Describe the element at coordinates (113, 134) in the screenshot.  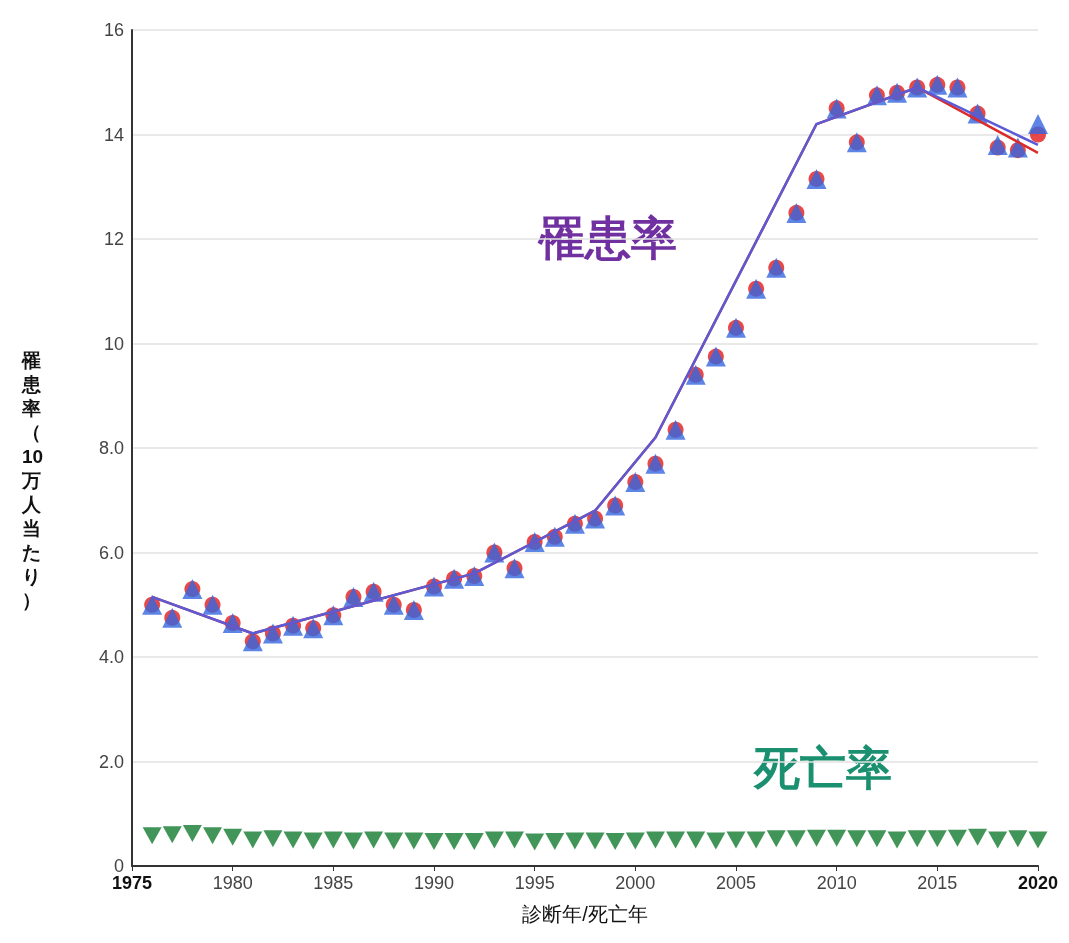
I see `y-tick-label: 14` at that location.